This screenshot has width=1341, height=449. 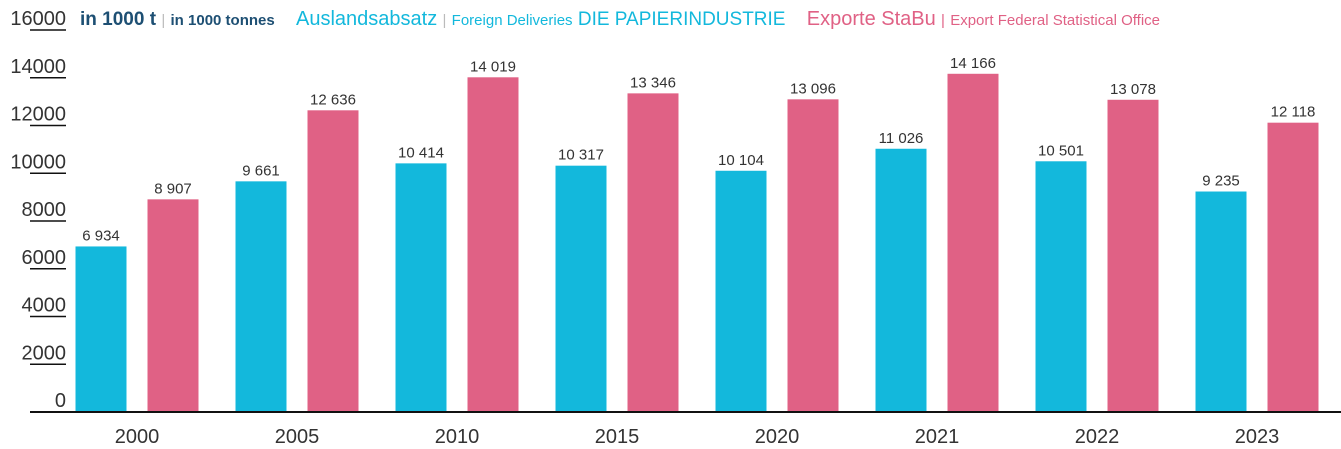 I want to click on legend-series-0-en: Foreign Deliveries, so click(x=512, y=20).